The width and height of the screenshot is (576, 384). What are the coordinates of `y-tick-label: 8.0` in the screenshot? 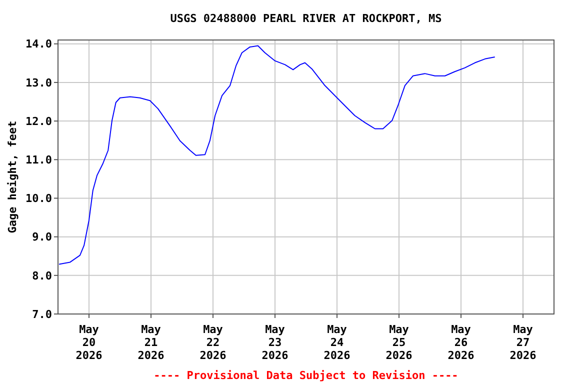 It's located at (42, 275).